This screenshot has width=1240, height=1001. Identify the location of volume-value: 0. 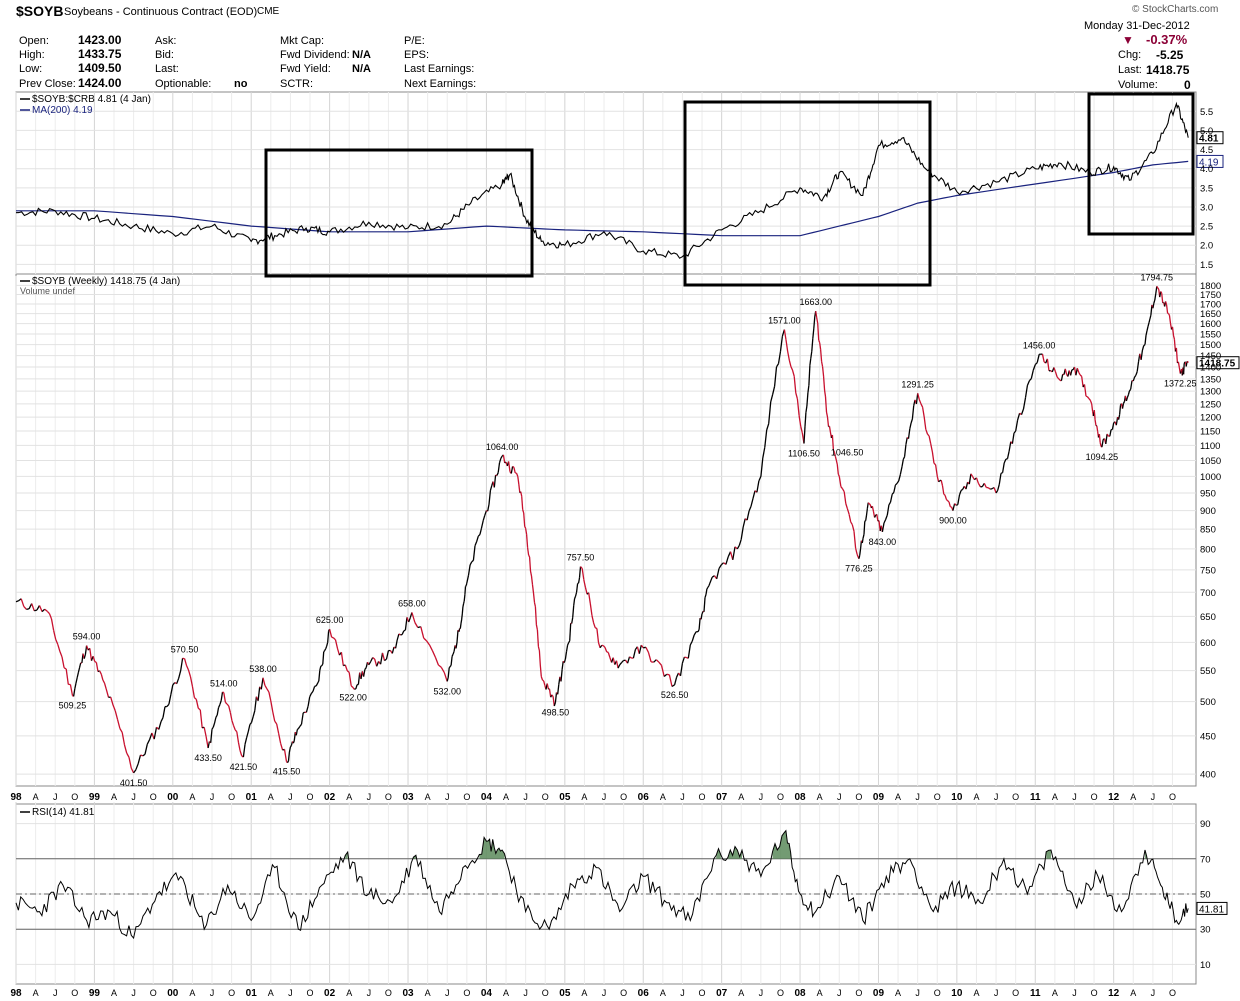
(1187, 85).